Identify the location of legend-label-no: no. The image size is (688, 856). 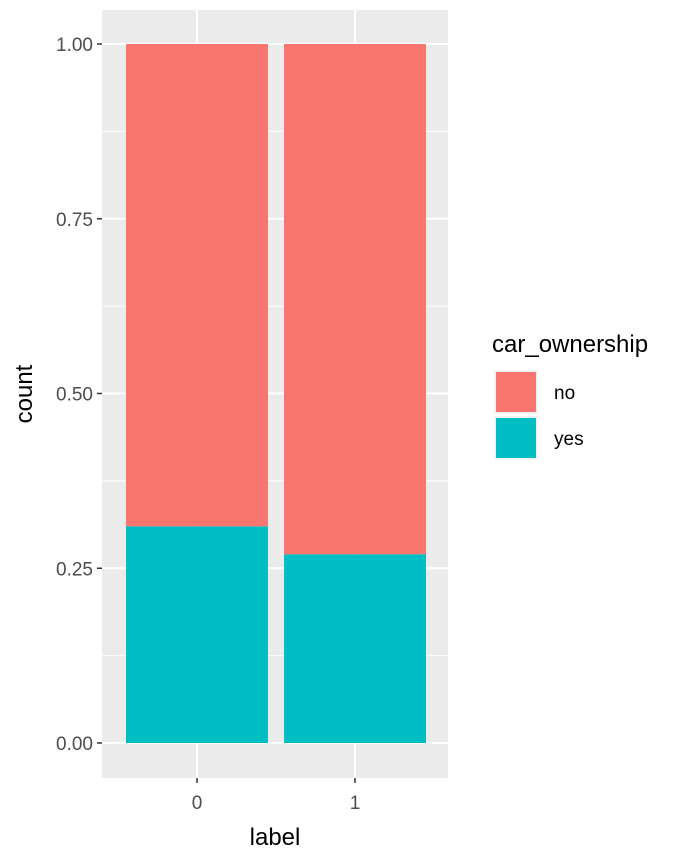
(564, 393).